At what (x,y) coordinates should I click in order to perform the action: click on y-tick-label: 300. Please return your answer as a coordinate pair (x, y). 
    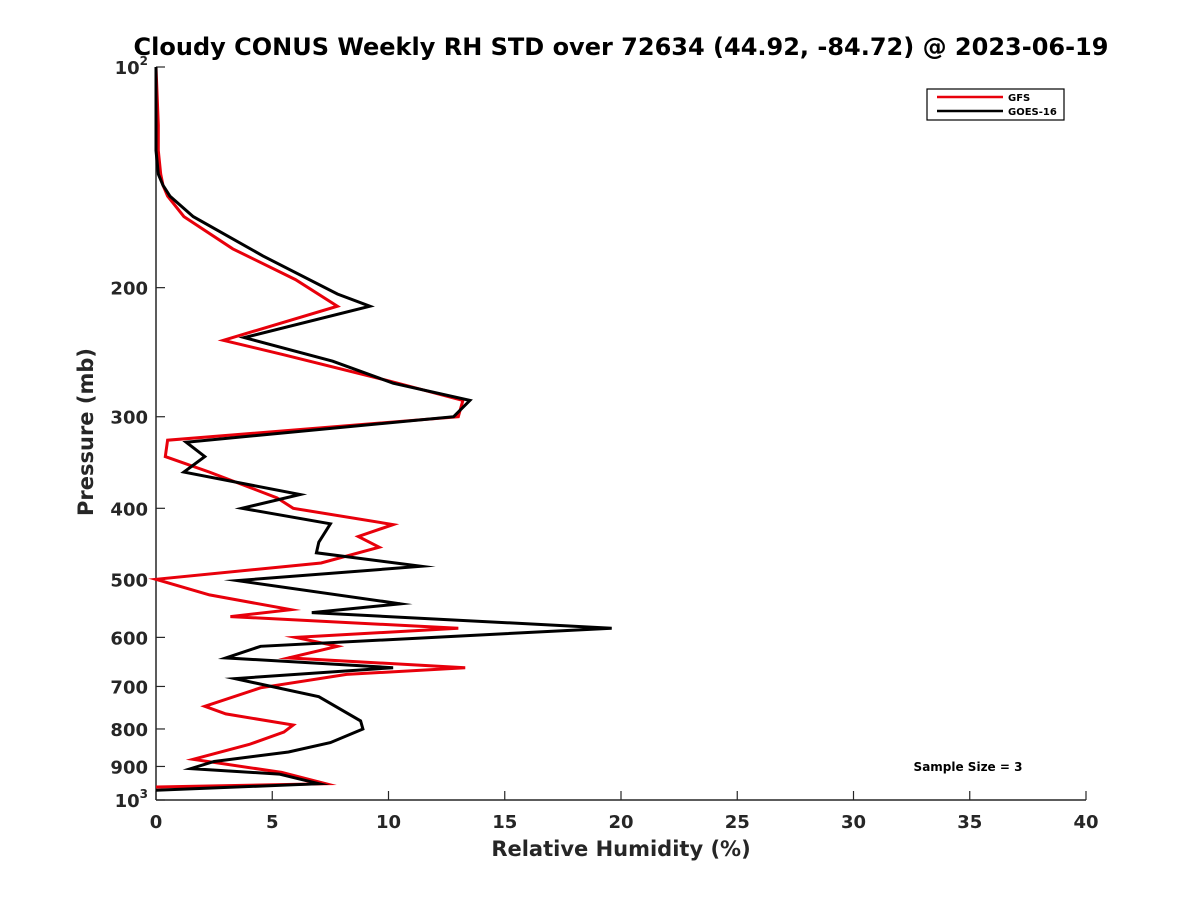
    Looking at the image, I should click on (129, 418).